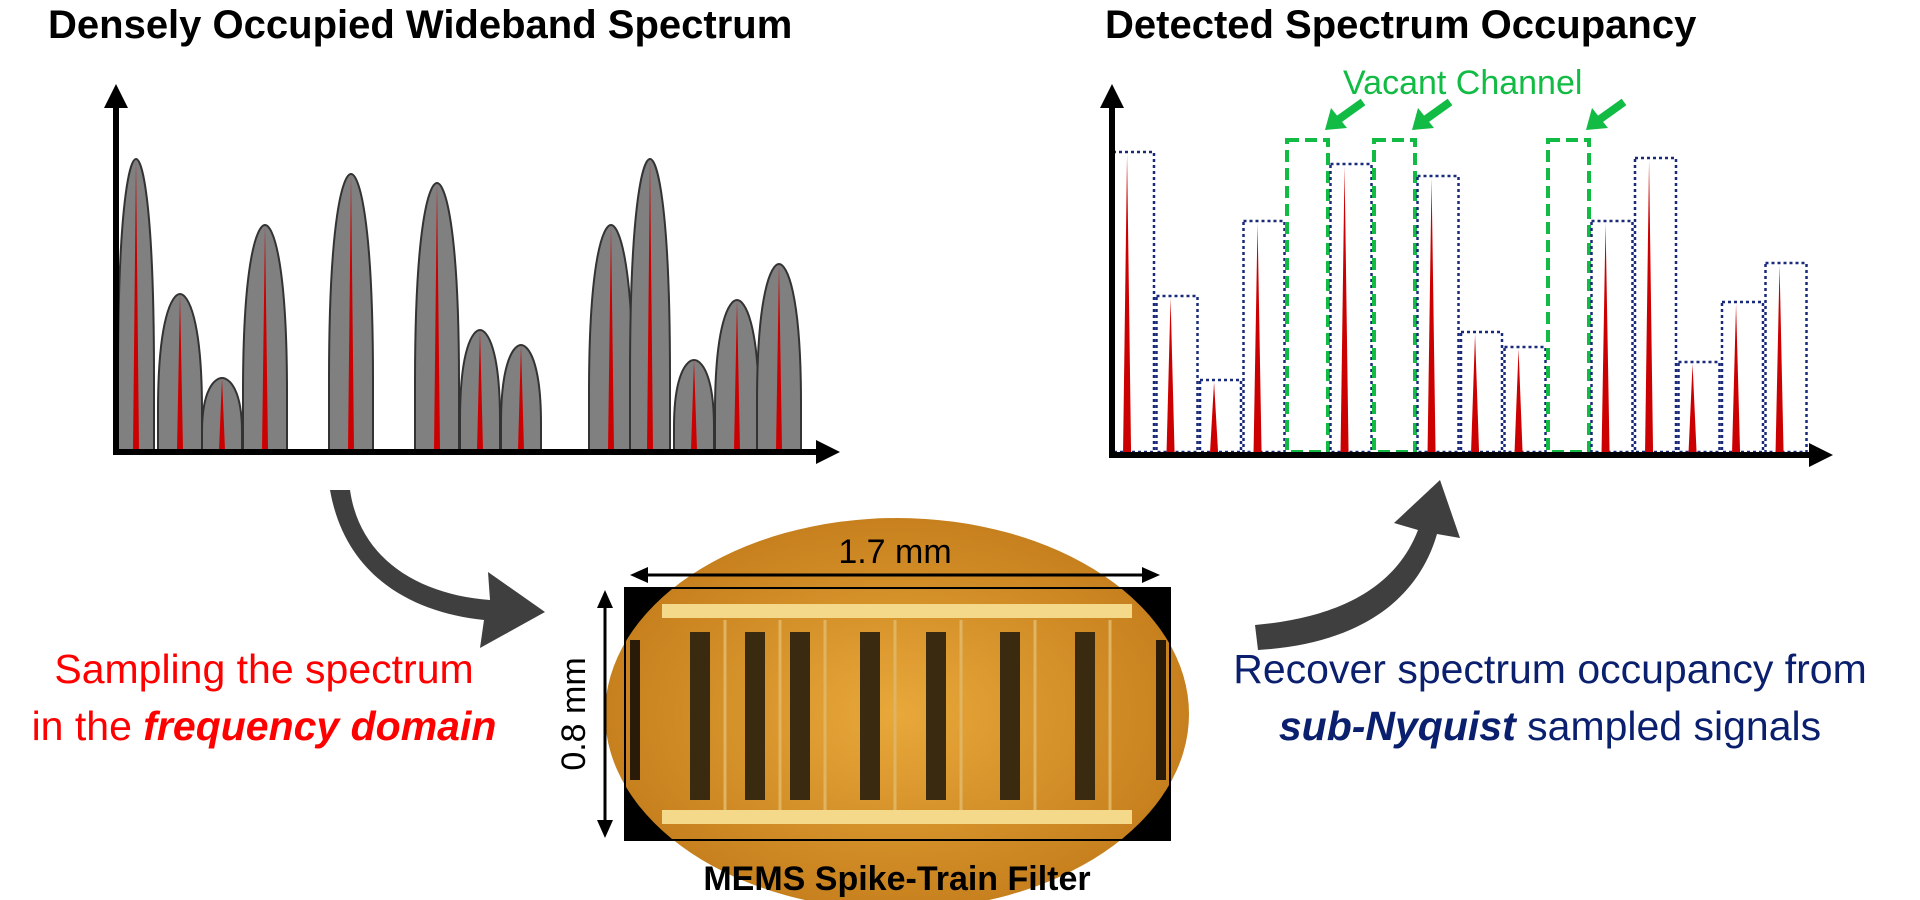  What do you see at coordinates (898, 714) in the screenshot?
I see `mems-resonator-array` at bounding box center [898, 714].